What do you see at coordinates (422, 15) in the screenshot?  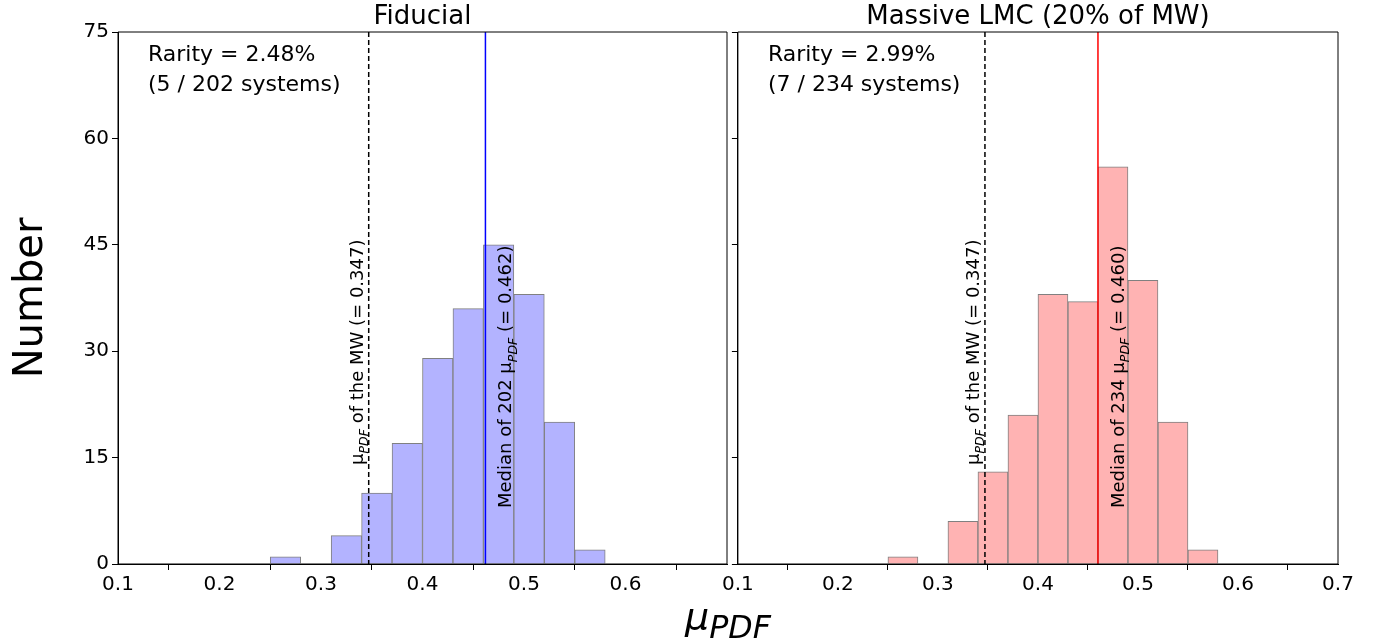 I see `chart-title: Fiducial` at bounding box center [422, 15].